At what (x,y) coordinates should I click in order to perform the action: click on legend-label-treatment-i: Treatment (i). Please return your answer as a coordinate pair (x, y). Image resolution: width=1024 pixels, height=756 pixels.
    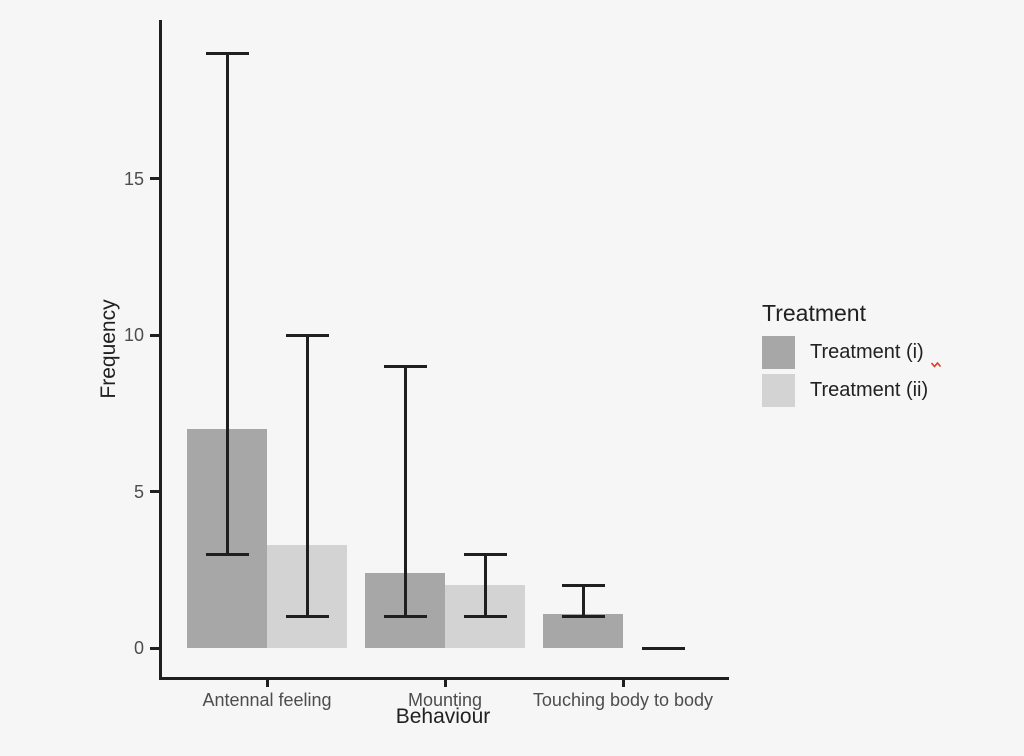
    Looking at the image, I should click on (867, 352).